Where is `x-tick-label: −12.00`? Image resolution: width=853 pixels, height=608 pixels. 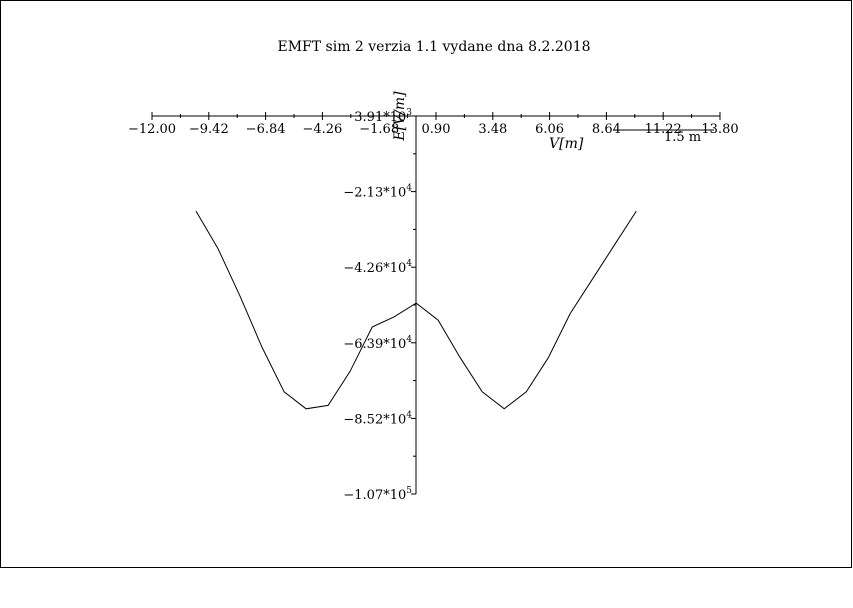 x-tick-label: −12.00 is located at coordinates (152, 129).